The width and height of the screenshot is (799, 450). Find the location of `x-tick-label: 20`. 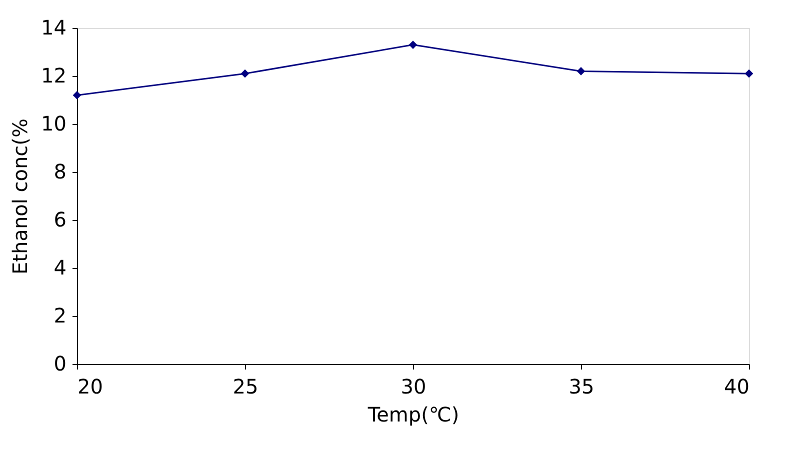

x-tick-label: 20 is located at coordinates (90, 386).